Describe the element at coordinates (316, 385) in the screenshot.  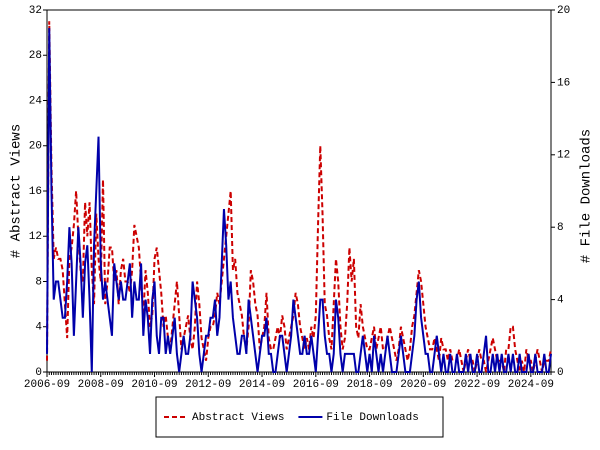
I see `x-tick-label: 2016-09` at that location.